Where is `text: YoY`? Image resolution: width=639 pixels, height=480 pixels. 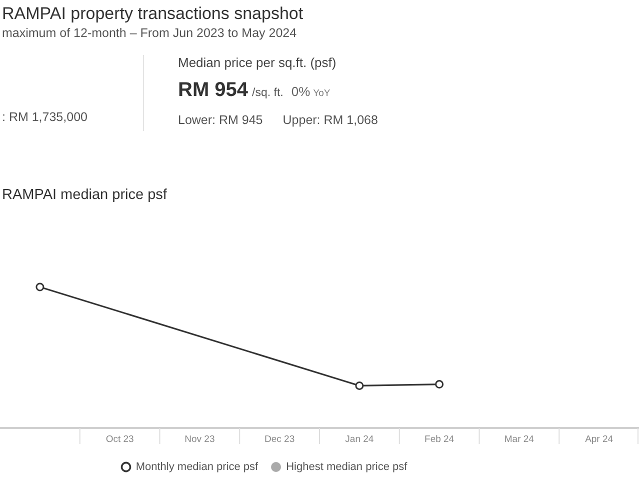
text: YoY is located at coordinates (321, 93).